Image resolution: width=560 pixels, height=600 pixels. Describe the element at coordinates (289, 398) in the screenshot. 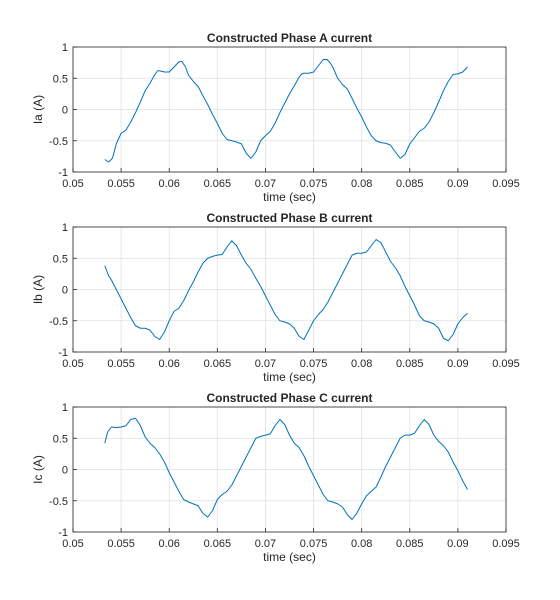

I see `chart-title: Constructed Phase C current` at that location.